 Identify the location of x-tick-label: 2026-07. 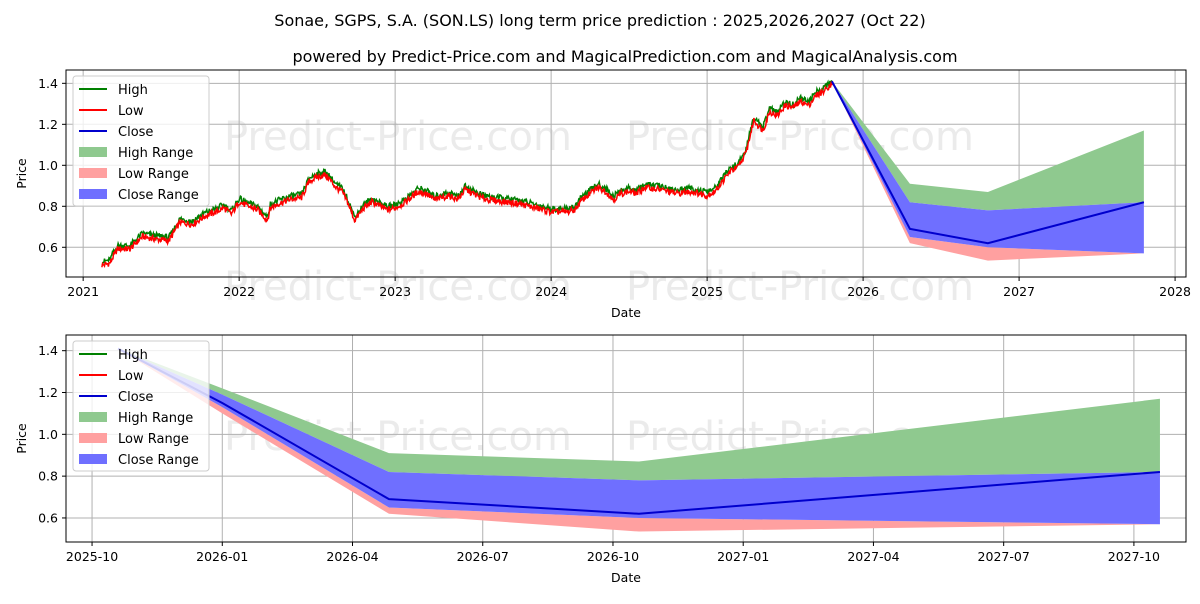
(483, 556).